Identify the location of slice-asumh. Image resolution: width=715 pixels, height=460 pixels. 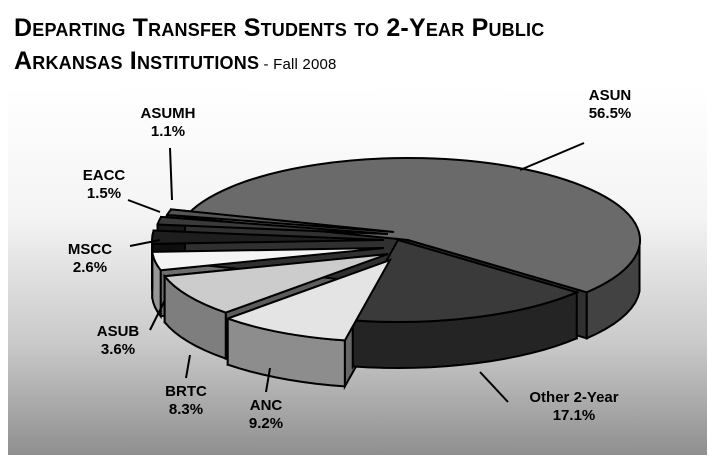
(280, 220).